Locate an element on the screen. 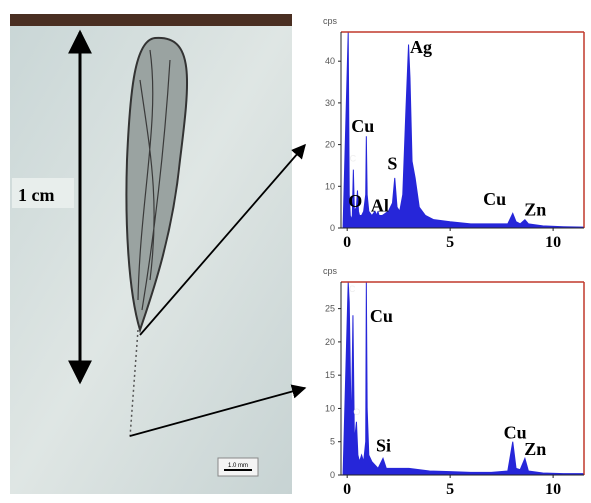 The height and width of the screenshot is (503, 591). y-tick-label: 25 is located at coordinates (330, 309).